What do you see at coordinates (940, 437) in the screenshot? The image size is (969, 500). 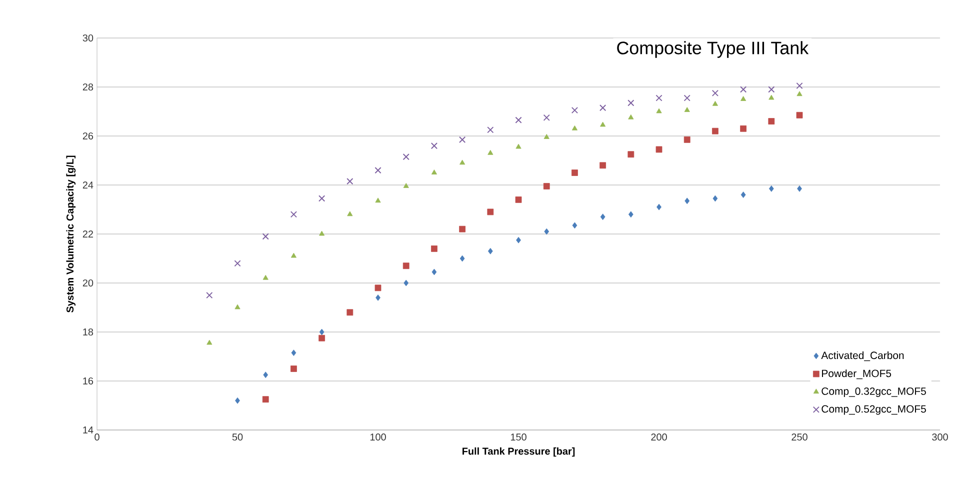 I see `x-tick-label: 300` at bounding box center [940, 437].